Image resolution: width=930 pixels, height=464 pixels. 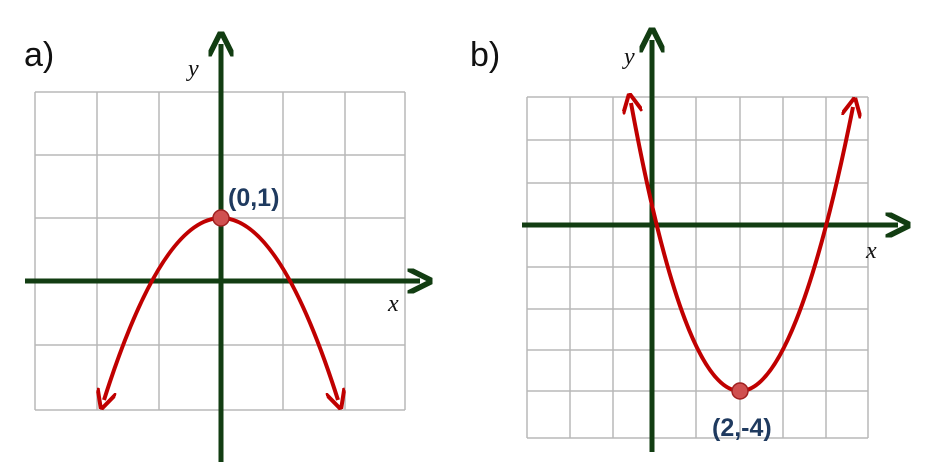 What do you see at coordinates (485, 55) in the screenshot?
I see `panel-label: b)` at bounding box center [485, 55].